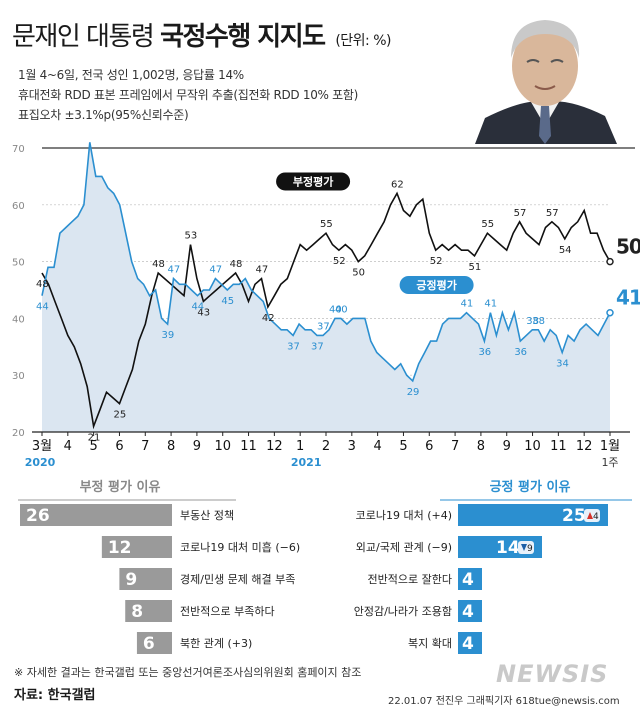  I want to click on month-label: 3, so click(352, 446).